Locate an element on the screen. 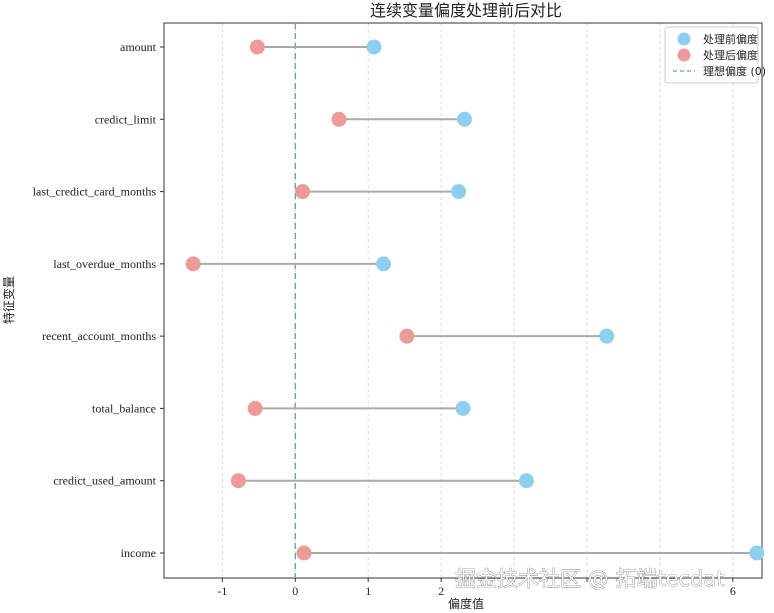 Image resolution: width=774 pixels, height=613 pixels. point-after-credict_used_amount is located at coordinates (238, 481).